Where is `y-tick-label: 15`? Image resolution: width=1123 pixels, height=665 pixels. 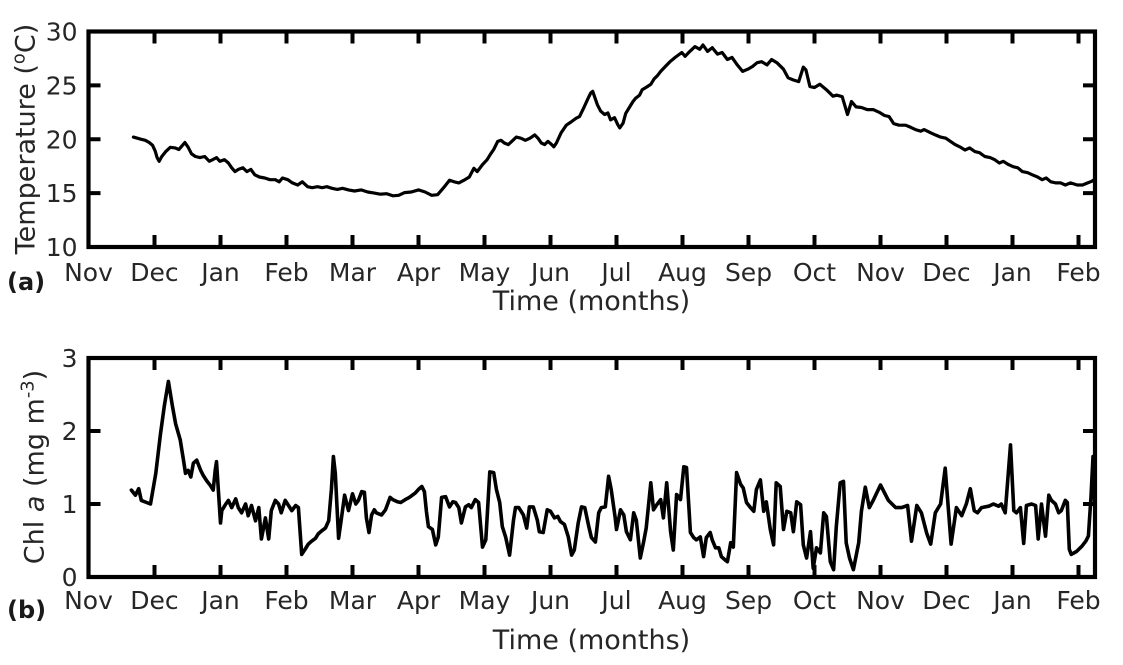
y-tick-label: 15 is located at coordinates (62, 193).